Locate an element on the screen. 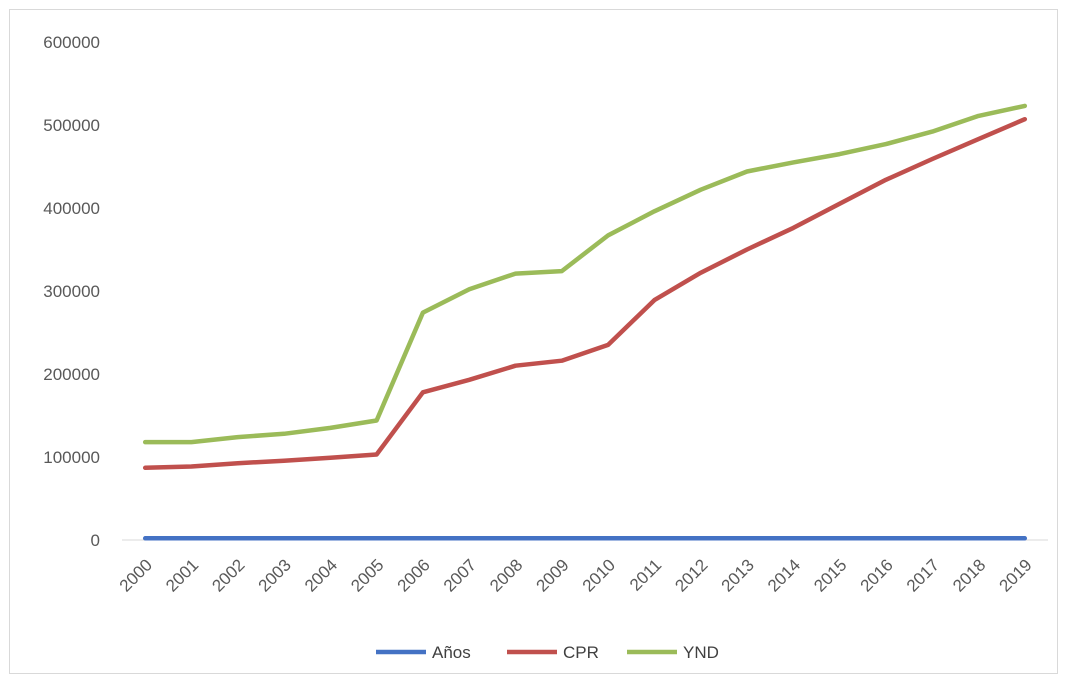 The height and width of the screenshot is (681, 1065). x-tick-label: 2013 is located at coordinates (738, 575).